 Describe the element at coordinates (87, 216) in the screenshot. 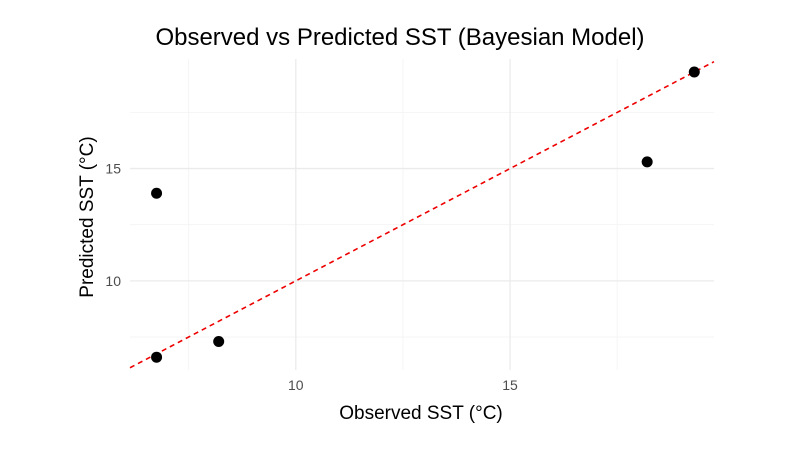

I see `y-axis-title: Predicted SST (°C)` at that location.